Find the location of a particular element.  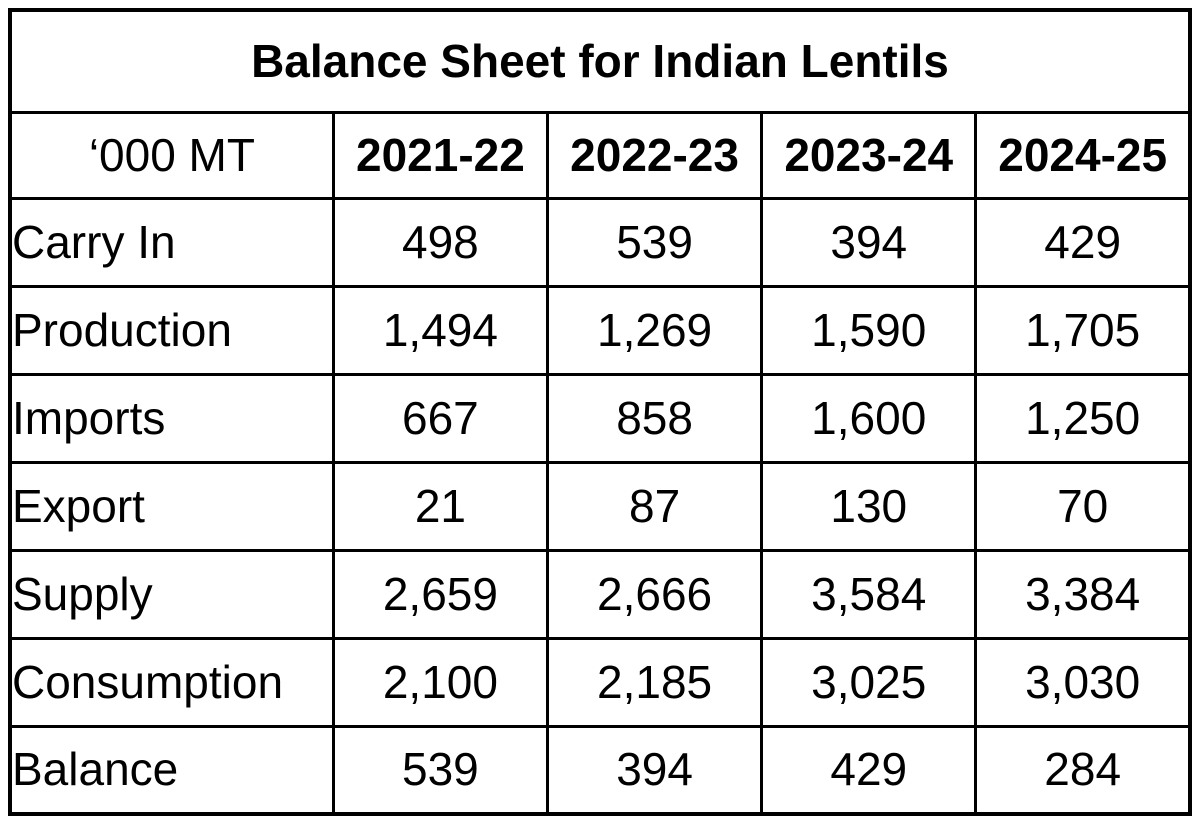

table-title: Balance Sheet for Indian Lentils is located at coordinates (600, 61).